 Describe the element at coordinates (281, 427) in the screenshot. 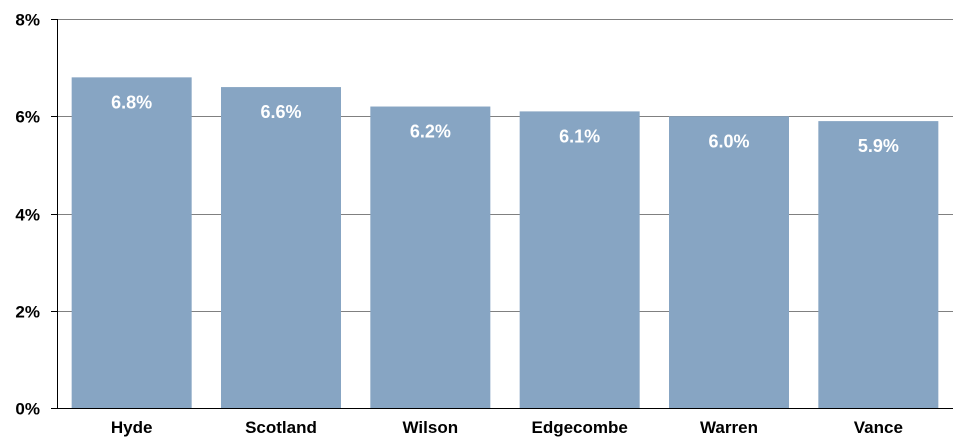

I see `x-category-label: Scotland` at that location.